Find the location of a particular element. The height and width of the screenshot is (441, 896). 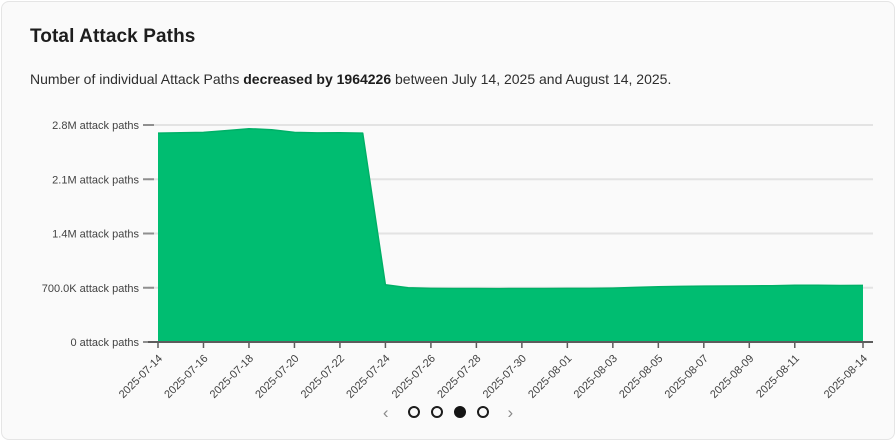

x-tick-label: 2025-07-16 is located at coordinates (186, 376).